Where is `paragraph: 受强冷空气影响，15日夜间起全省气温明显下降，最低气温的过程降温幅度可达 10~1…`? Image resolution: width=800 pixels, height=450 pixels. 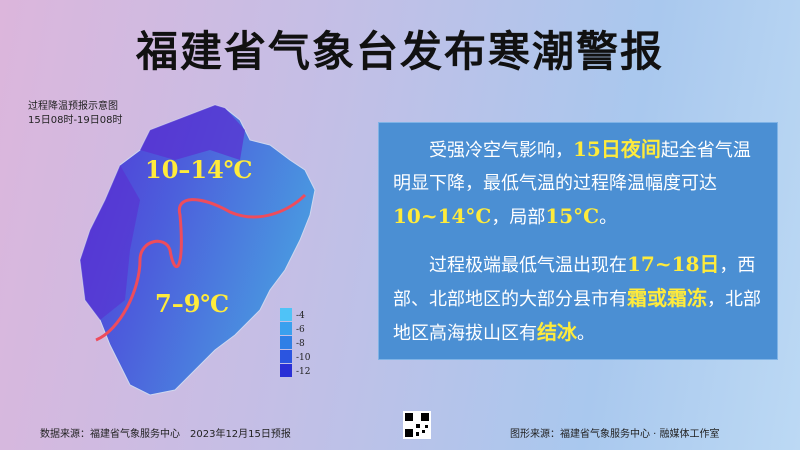
paragraph: 受强冷空气影响，15日夜间起全省气温明显下降，最低气温的过程降温幅度可达 10~1… is located at coordinates (578, 183).